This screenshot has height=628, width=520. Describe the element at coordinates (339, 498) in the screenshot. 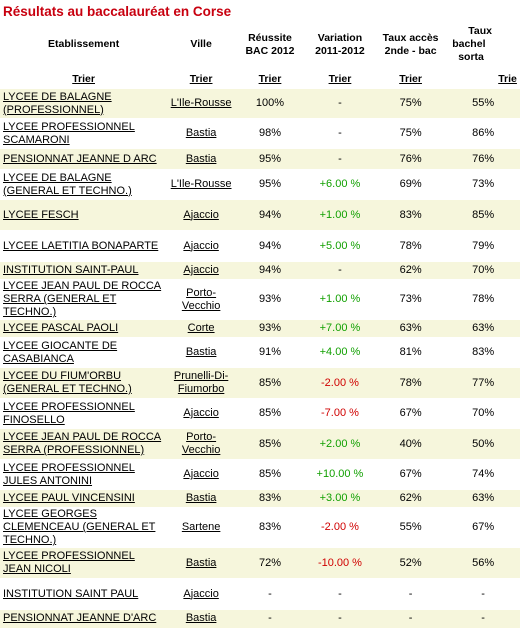

I see `cell-variation: +3.00 %` at that location.